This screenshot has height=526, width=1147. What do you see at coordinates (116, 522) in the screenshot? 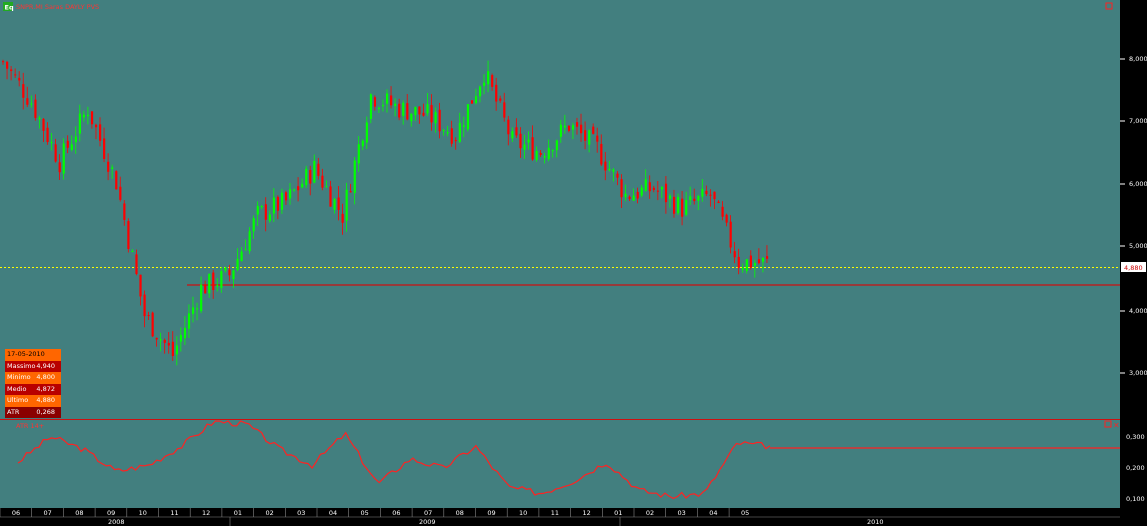
I see `year-label: 2008` at bounding box center [116, 522].